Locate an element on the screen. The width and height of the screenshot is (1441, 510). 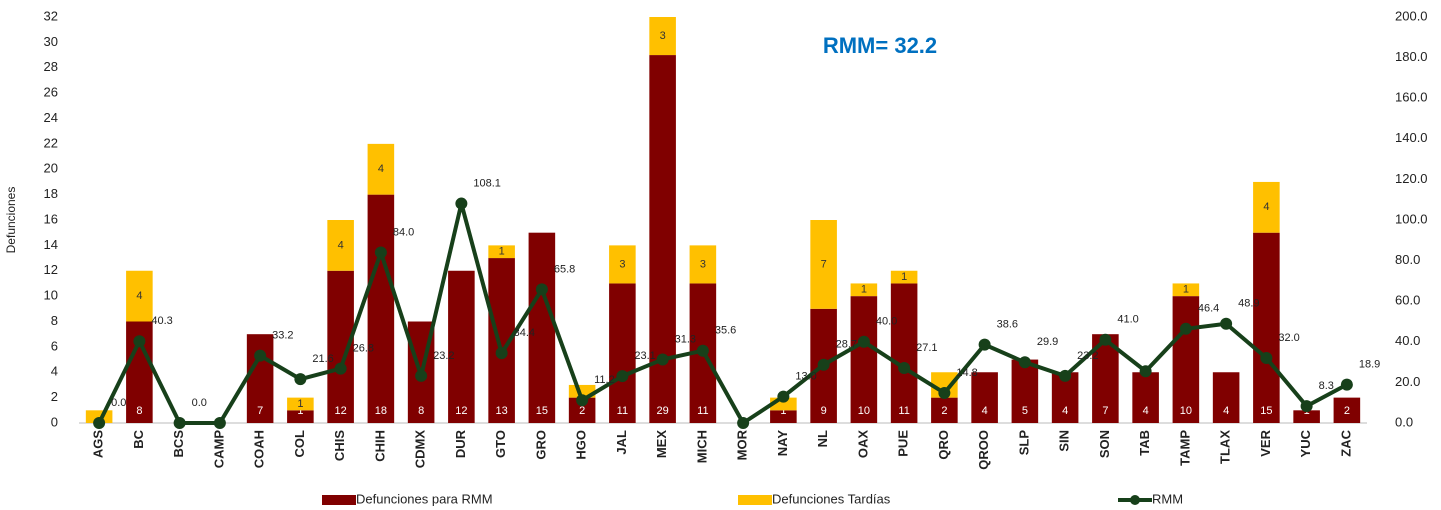
y2-tick-label: 140.0 is located at coordinates (1411, 137).